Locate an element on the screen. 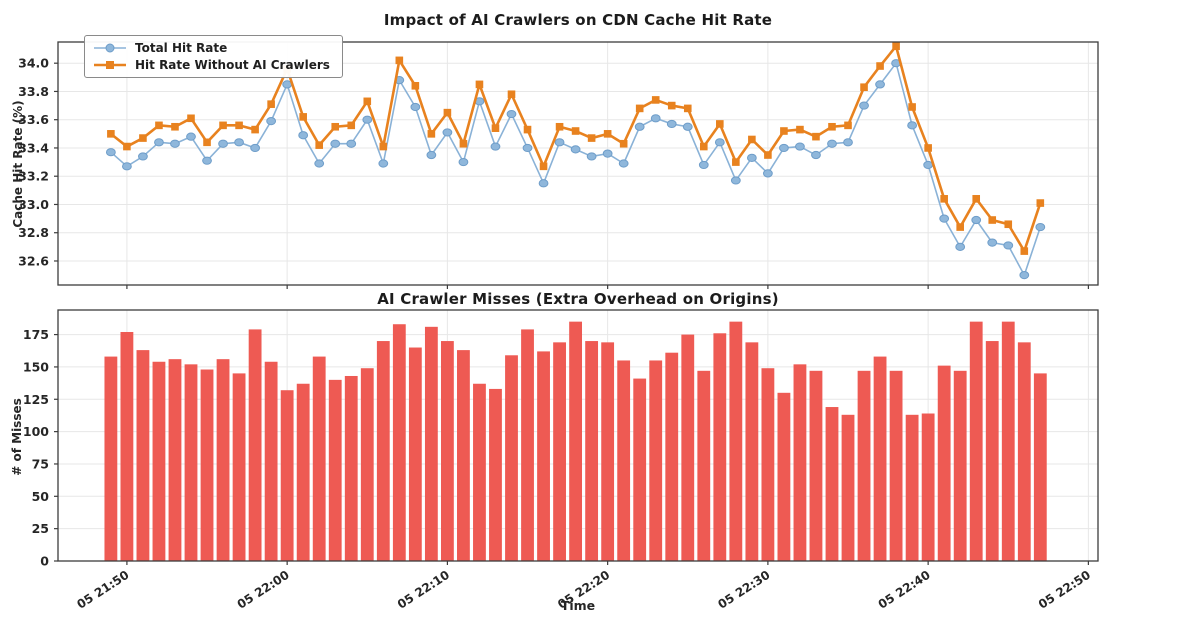  svg-text: 32.8 is located at coordinates (33, 232).